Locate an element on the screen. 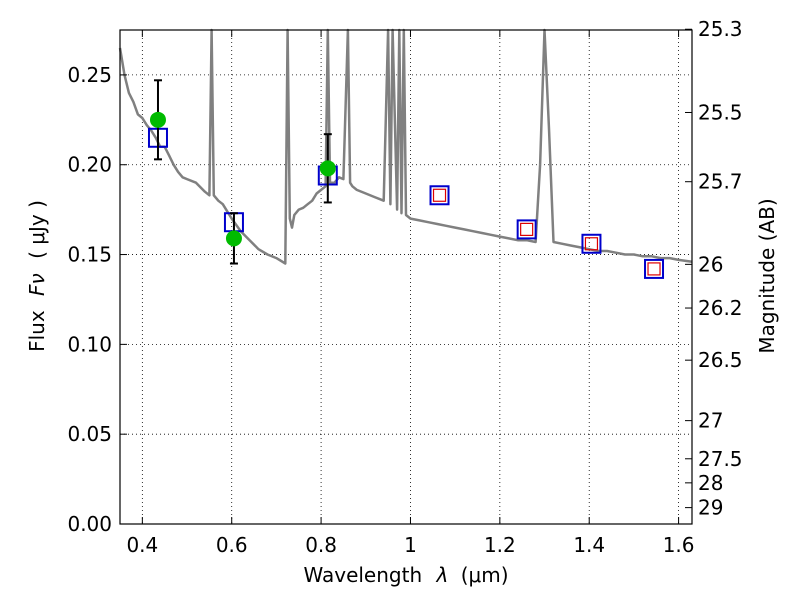  x-tick-label-0: 0.4 is located at coordinates (142, 545).